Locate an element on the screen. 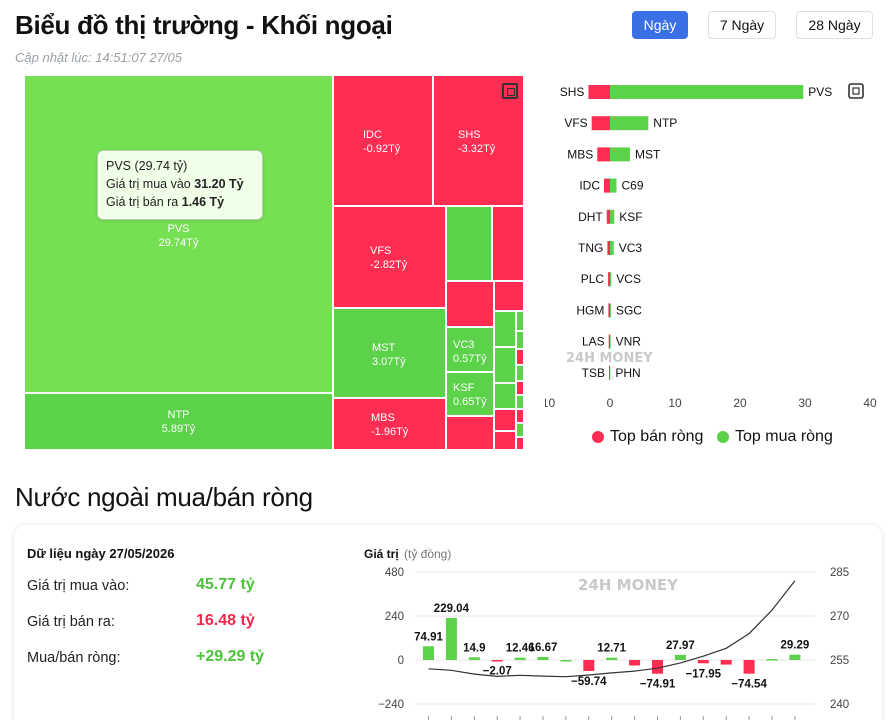 This screenshot has height=720, width=894. tile-value: -1.96Tỷ is located at coordinates (390, 432).